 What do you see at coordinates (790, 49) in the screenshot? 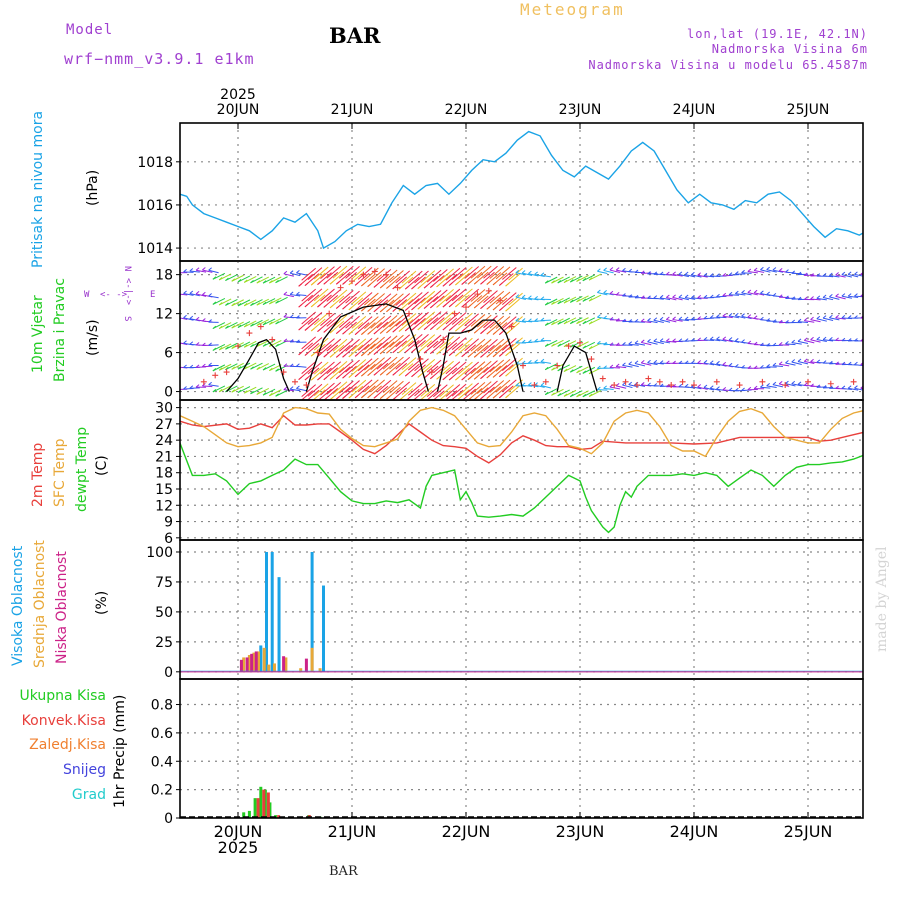
I see `elevation-text: Nadmorska Visina 6m` at bounding box center [790, 49].